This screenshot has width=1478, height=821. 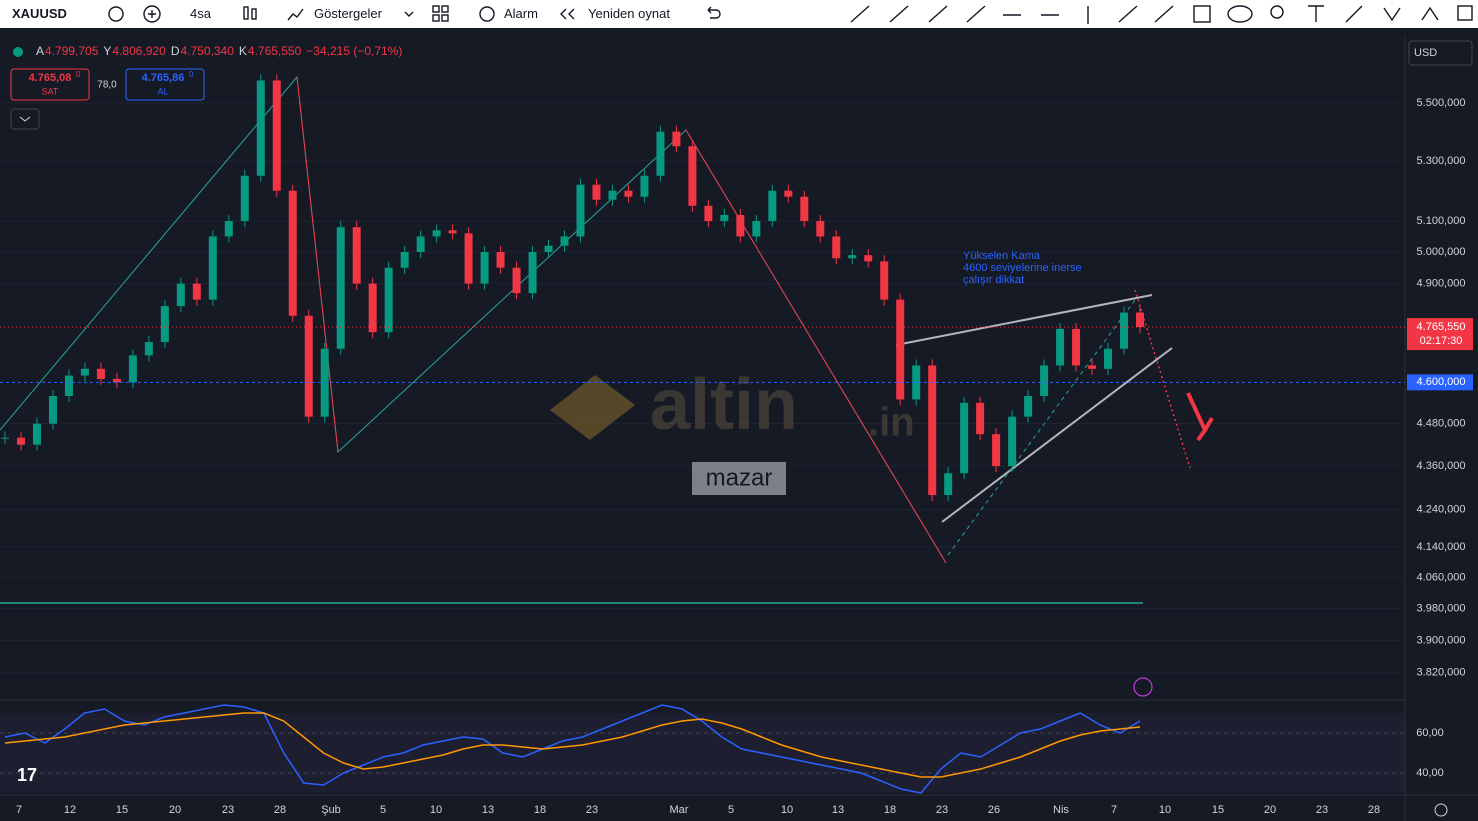 What do you see at coordinates (629, 13) in the screenshot?
I see `replay: Yeniden oynat` at bounding box center [629, 13].